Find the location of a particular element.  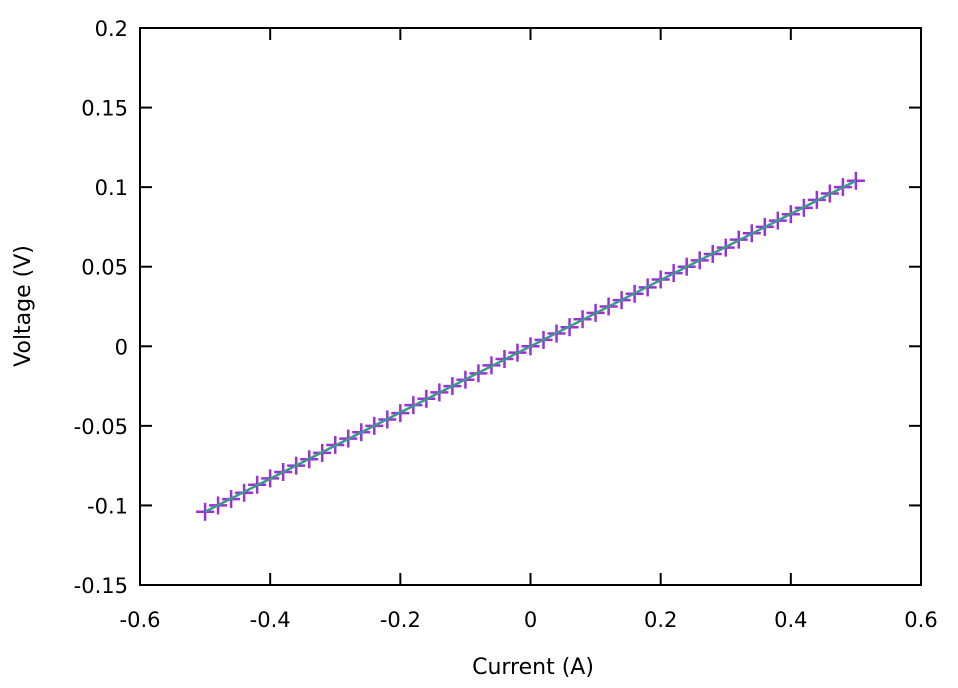

x-tick-label: -0.6 is located at coordinates (140, 620).